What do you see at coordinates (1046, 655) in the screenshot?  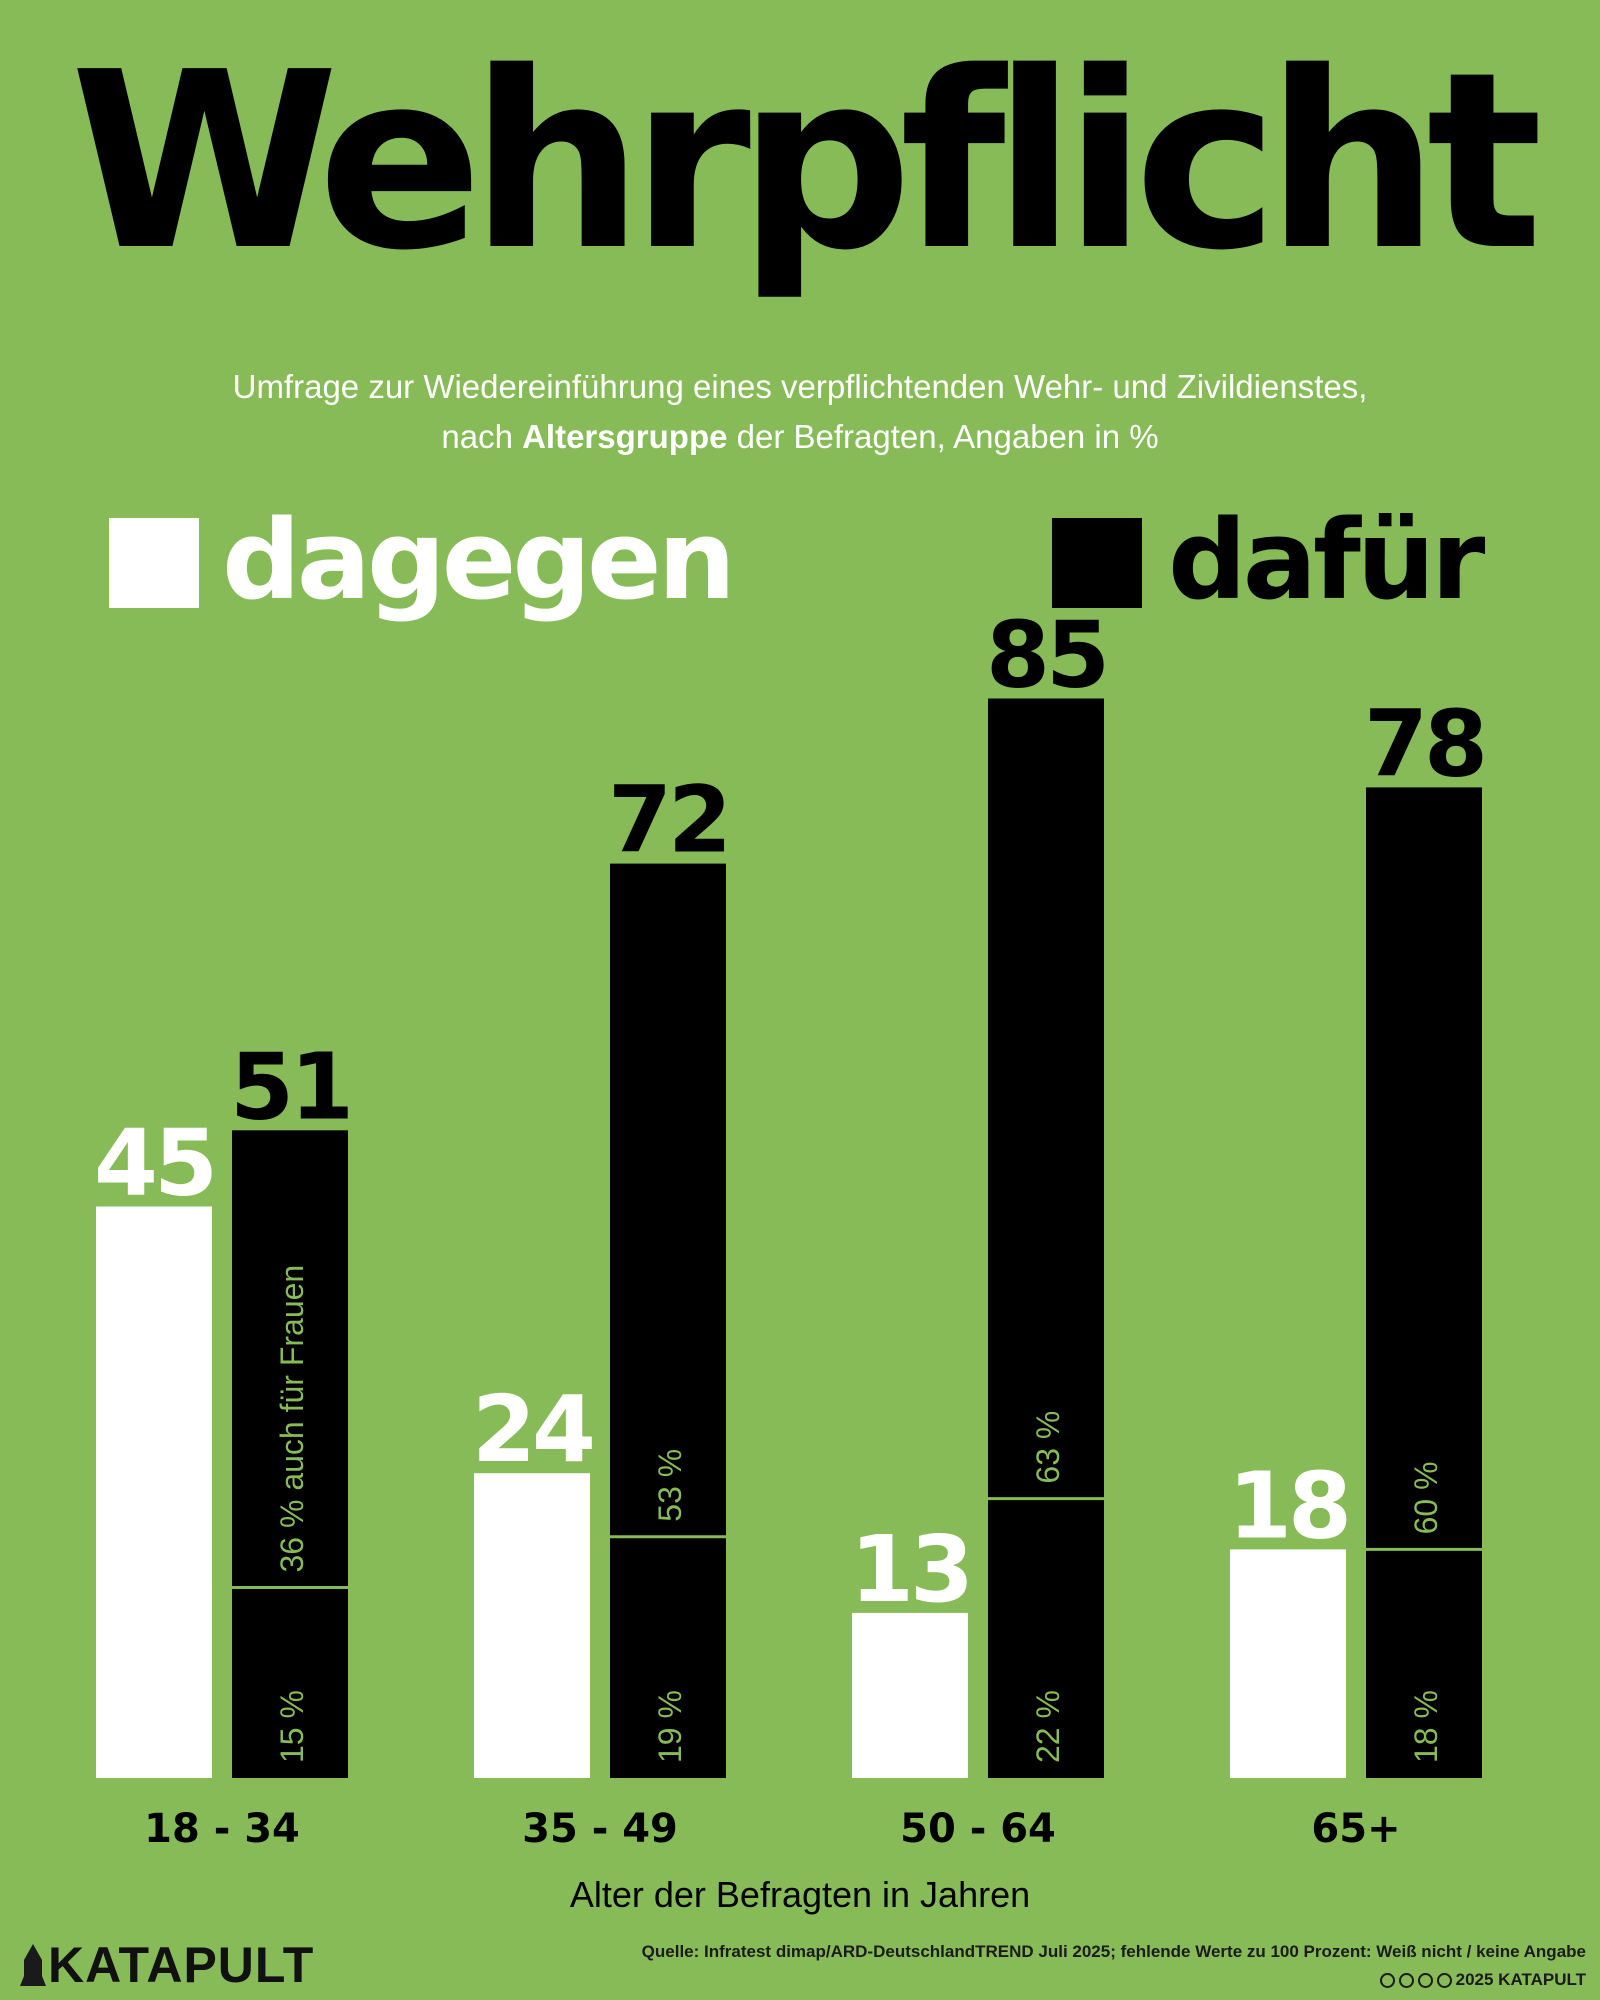 I see `value-label-for-2: 85` at bounding box center [1046, 655].